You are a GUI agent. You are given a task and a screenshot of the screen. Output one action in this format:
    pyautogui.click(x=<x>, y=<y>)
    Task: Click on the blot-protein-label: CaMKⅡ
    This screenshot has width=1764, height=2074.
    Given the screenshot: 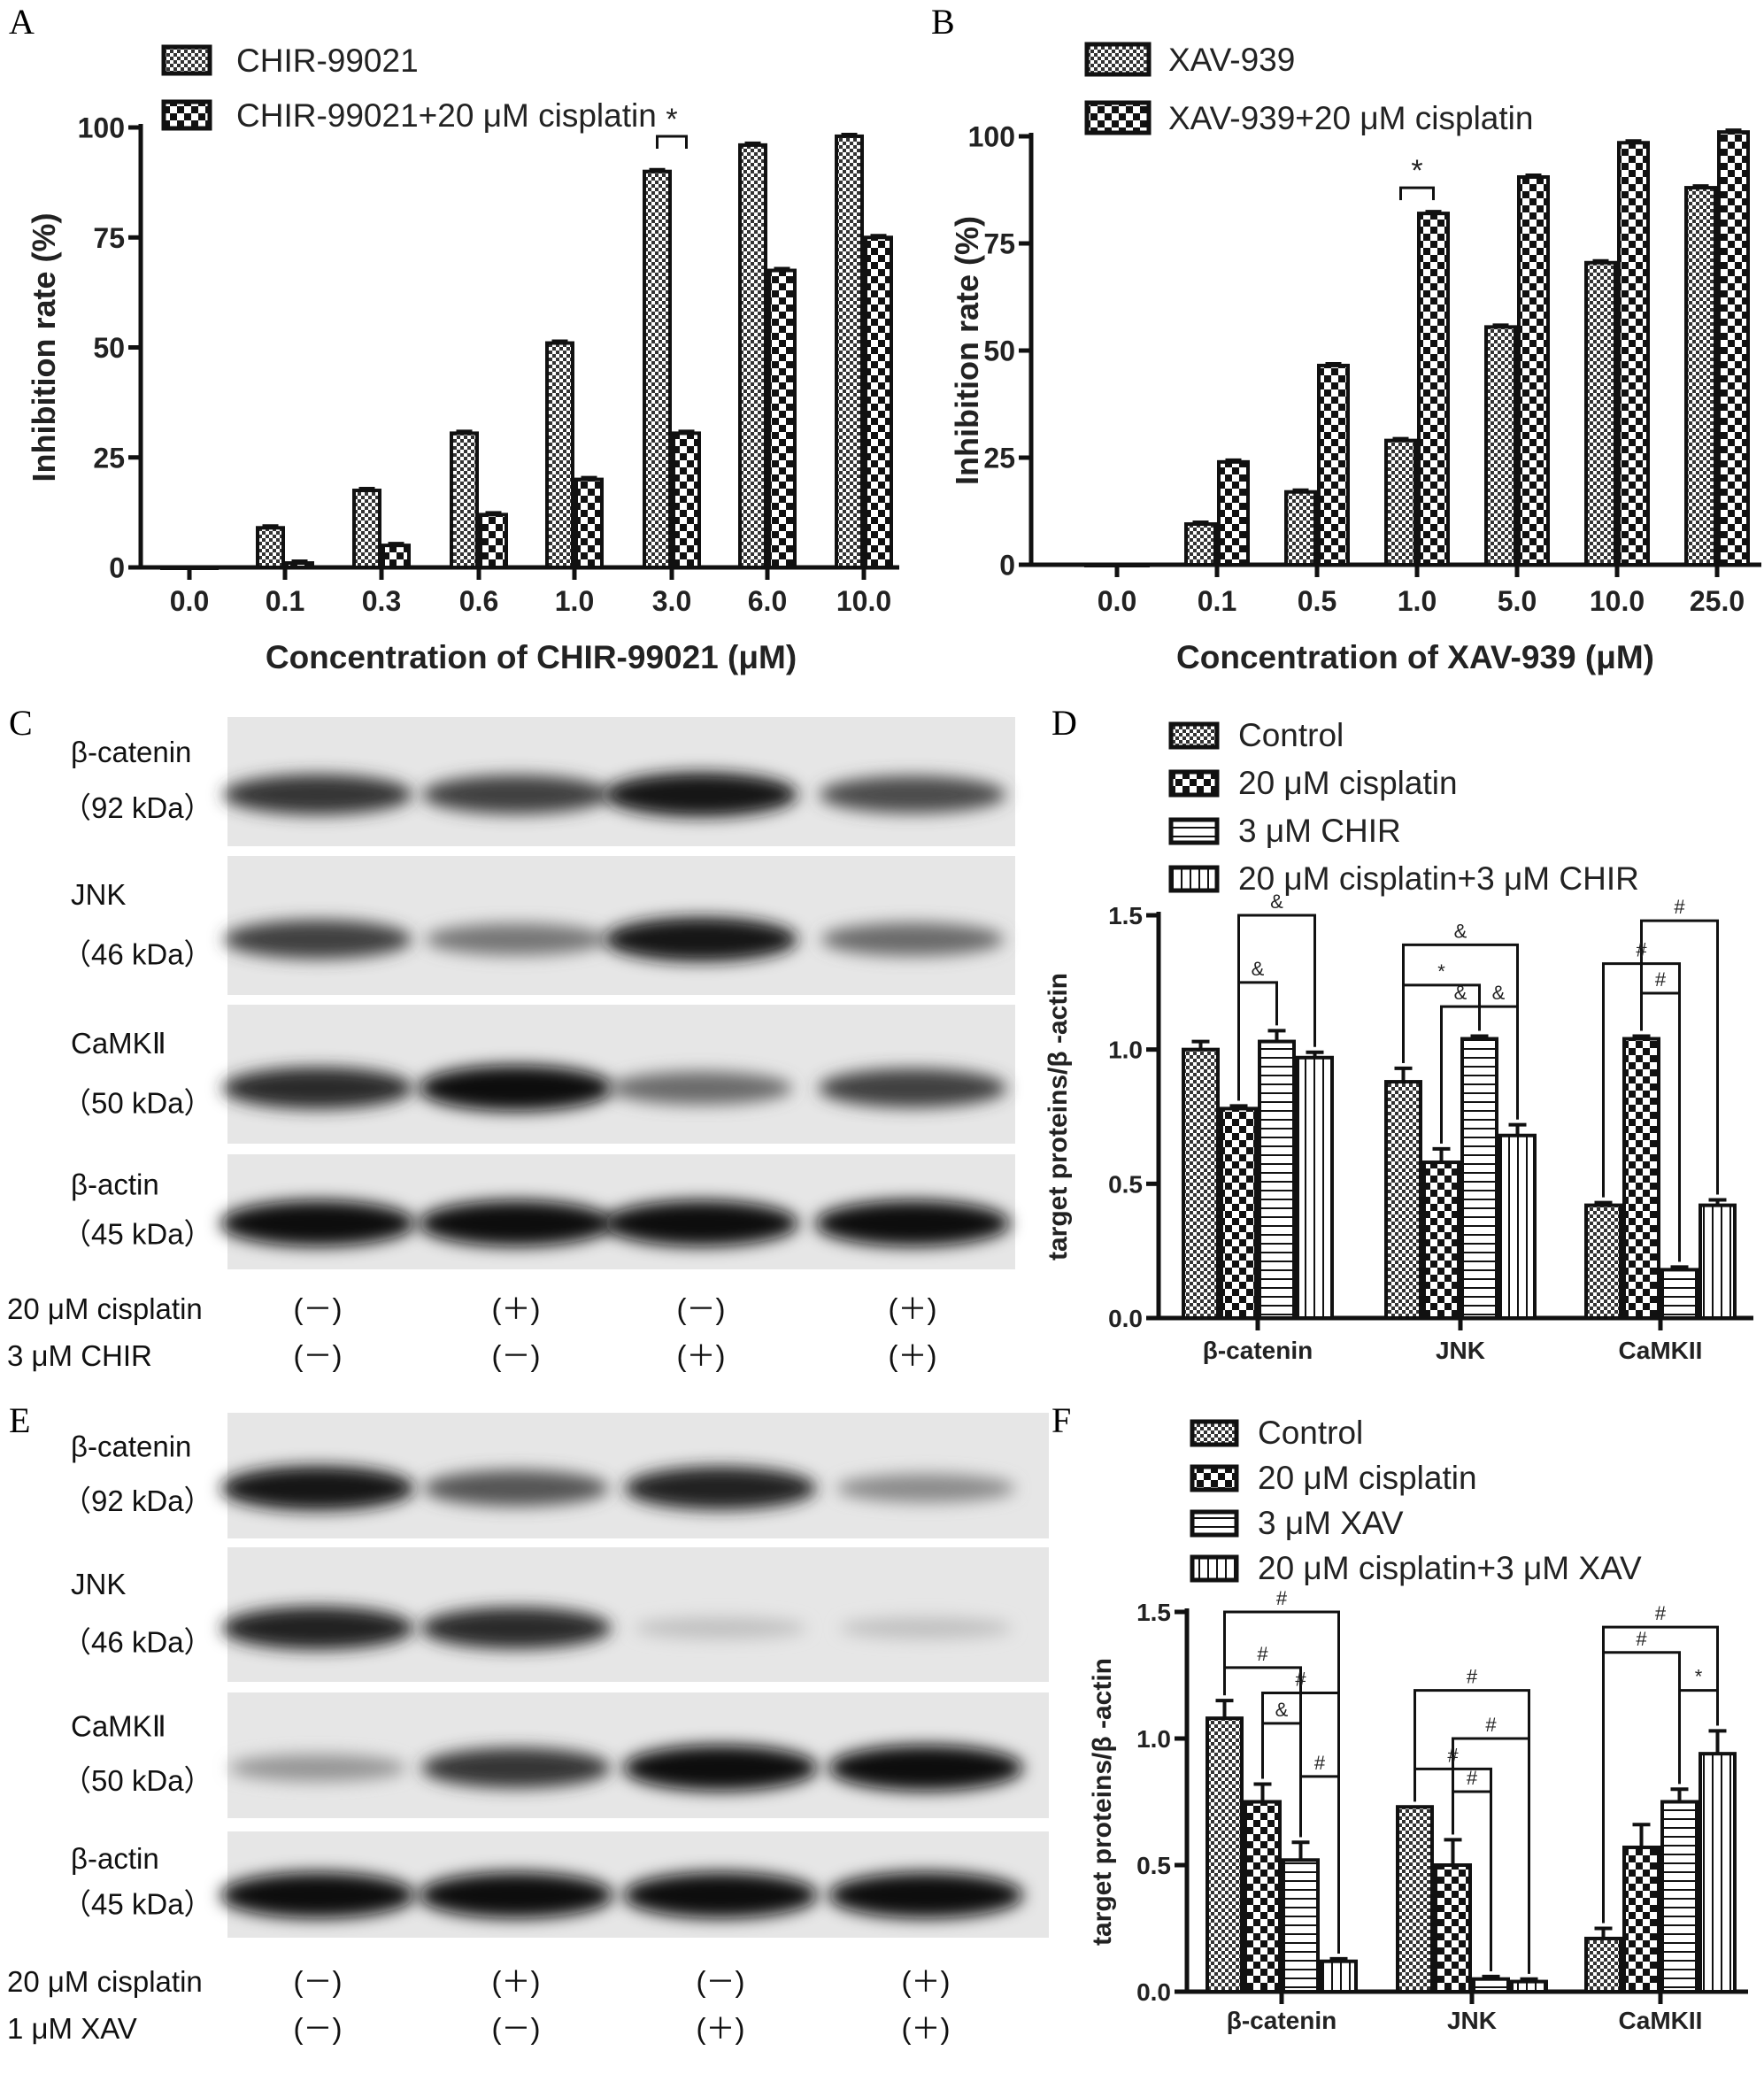 What is the action you would take?
    pyautogui.click(x=118, y=1727)
    